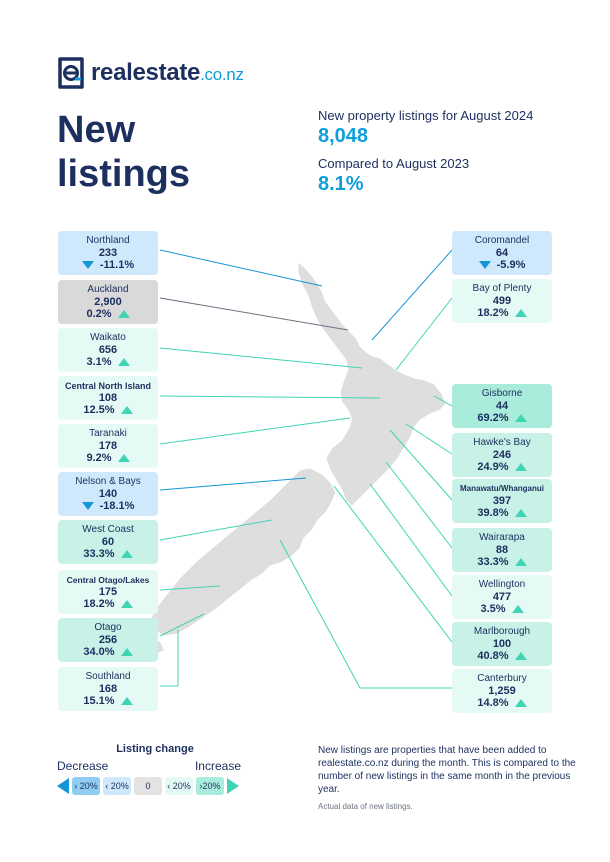 This screenshot has height=862, width=610. I want to click on logo-wordmark: realestate.co.nz, so click(167, 72).